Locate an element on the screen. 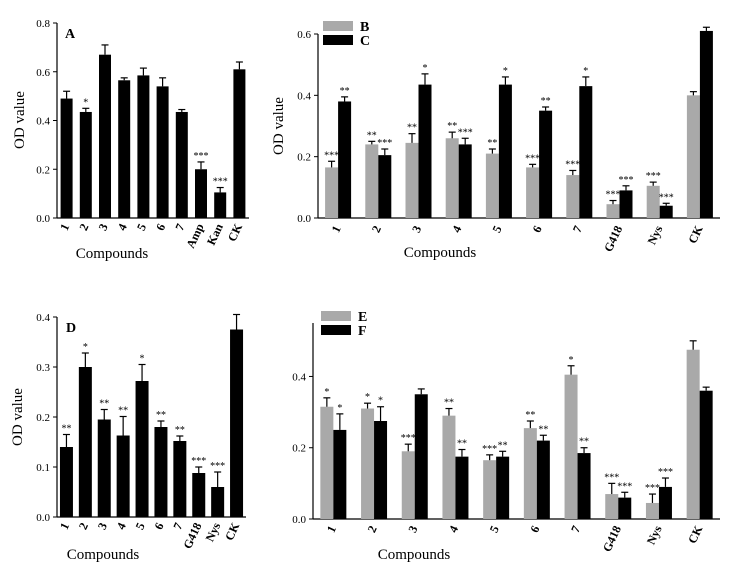 The width and height of the screenshot is (736, 564). y-tick-label: 0.1 is located at coordinates (43, 468).